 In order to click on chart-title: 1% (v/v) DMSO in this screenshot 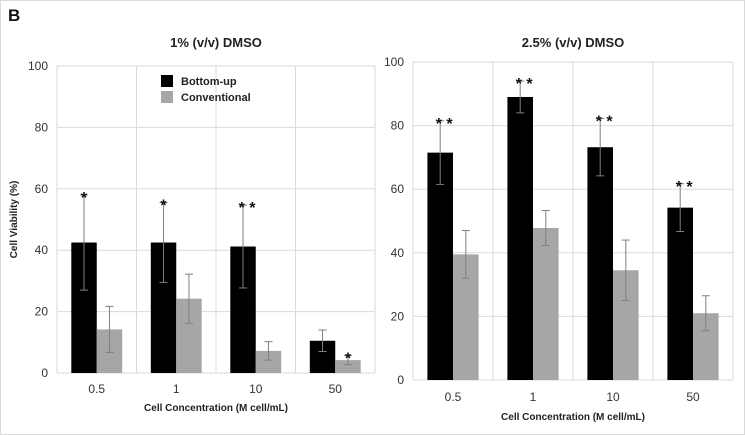, I will do `click(216, 42)`.